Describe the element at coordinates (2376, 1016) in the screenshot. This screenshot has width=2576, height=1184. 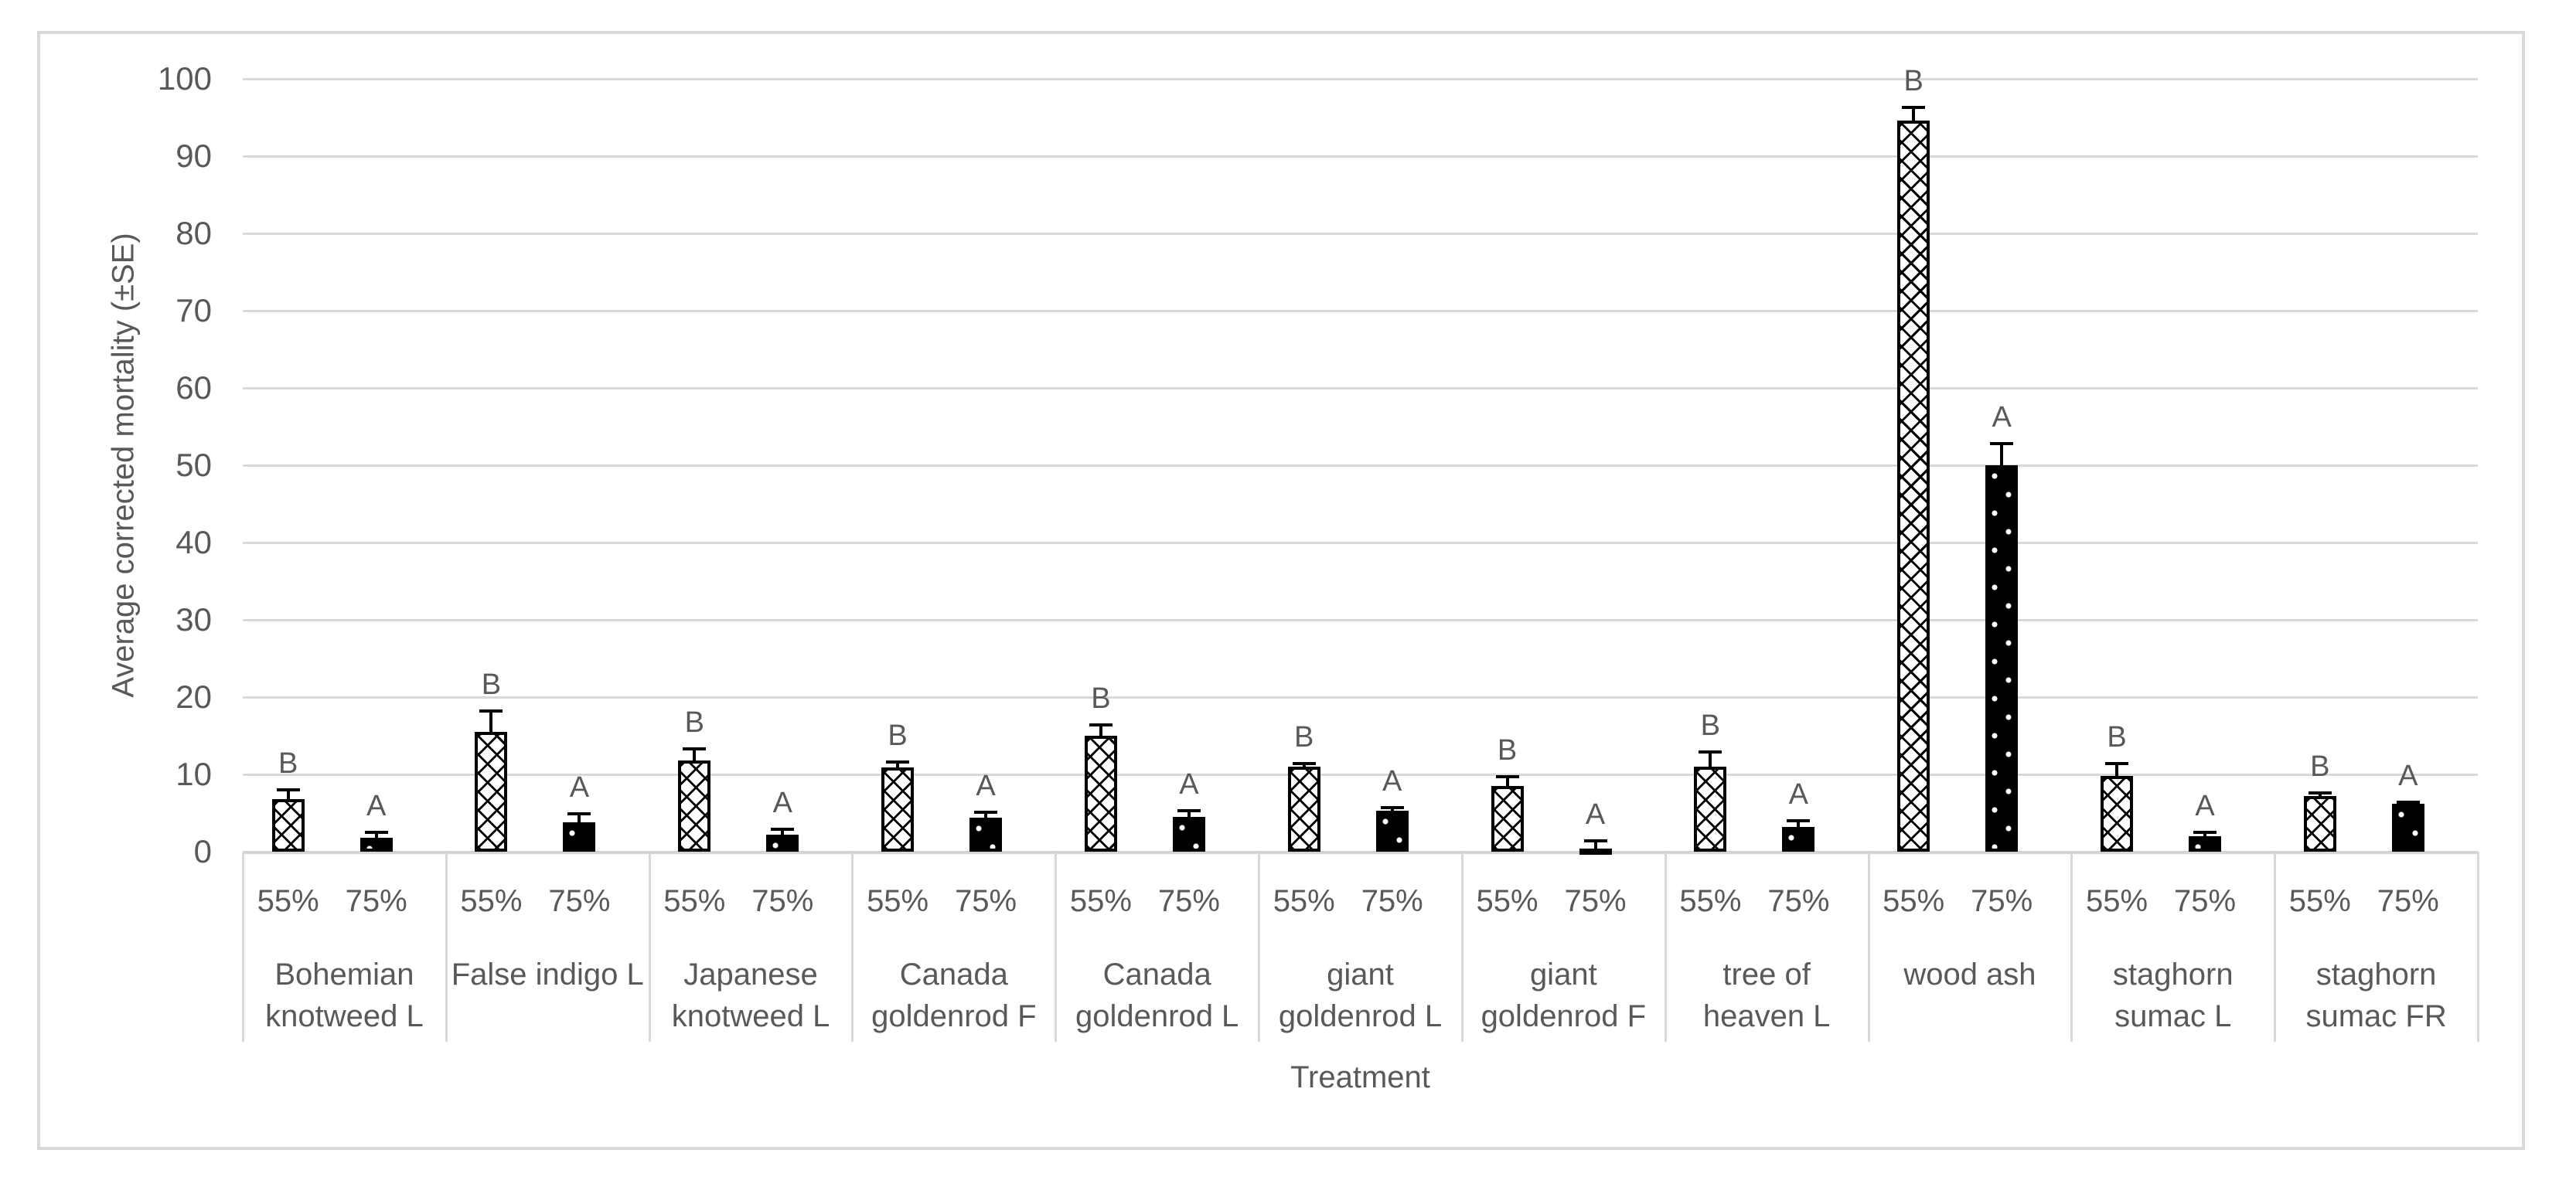
I see `category-label-line2: sumac FR` at that location.